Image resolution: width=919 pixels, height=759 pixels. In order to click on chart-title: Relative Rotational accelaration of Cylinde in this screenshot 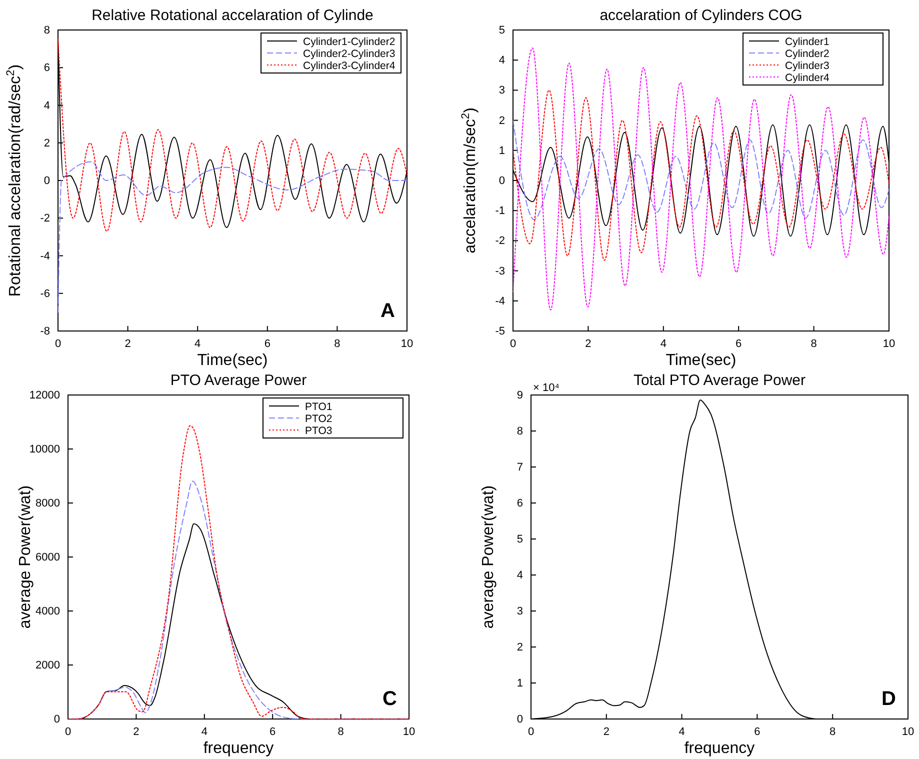, I will do `click(233, 15)`.